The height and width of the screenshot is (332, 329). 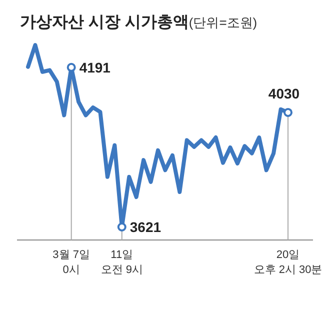 What do you see at coordinates (139, 22) in the screenshot?
I see `chart-title: 가상자산 시장 시가총액(단위=조원)` at bounding box center [139, 22].